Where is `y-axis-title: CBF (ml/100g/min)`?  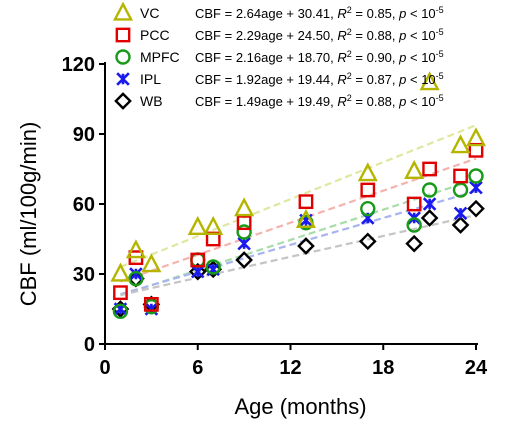
y-axis-title: CBF (ml/100g/min) is located at coordinates (28, 214).